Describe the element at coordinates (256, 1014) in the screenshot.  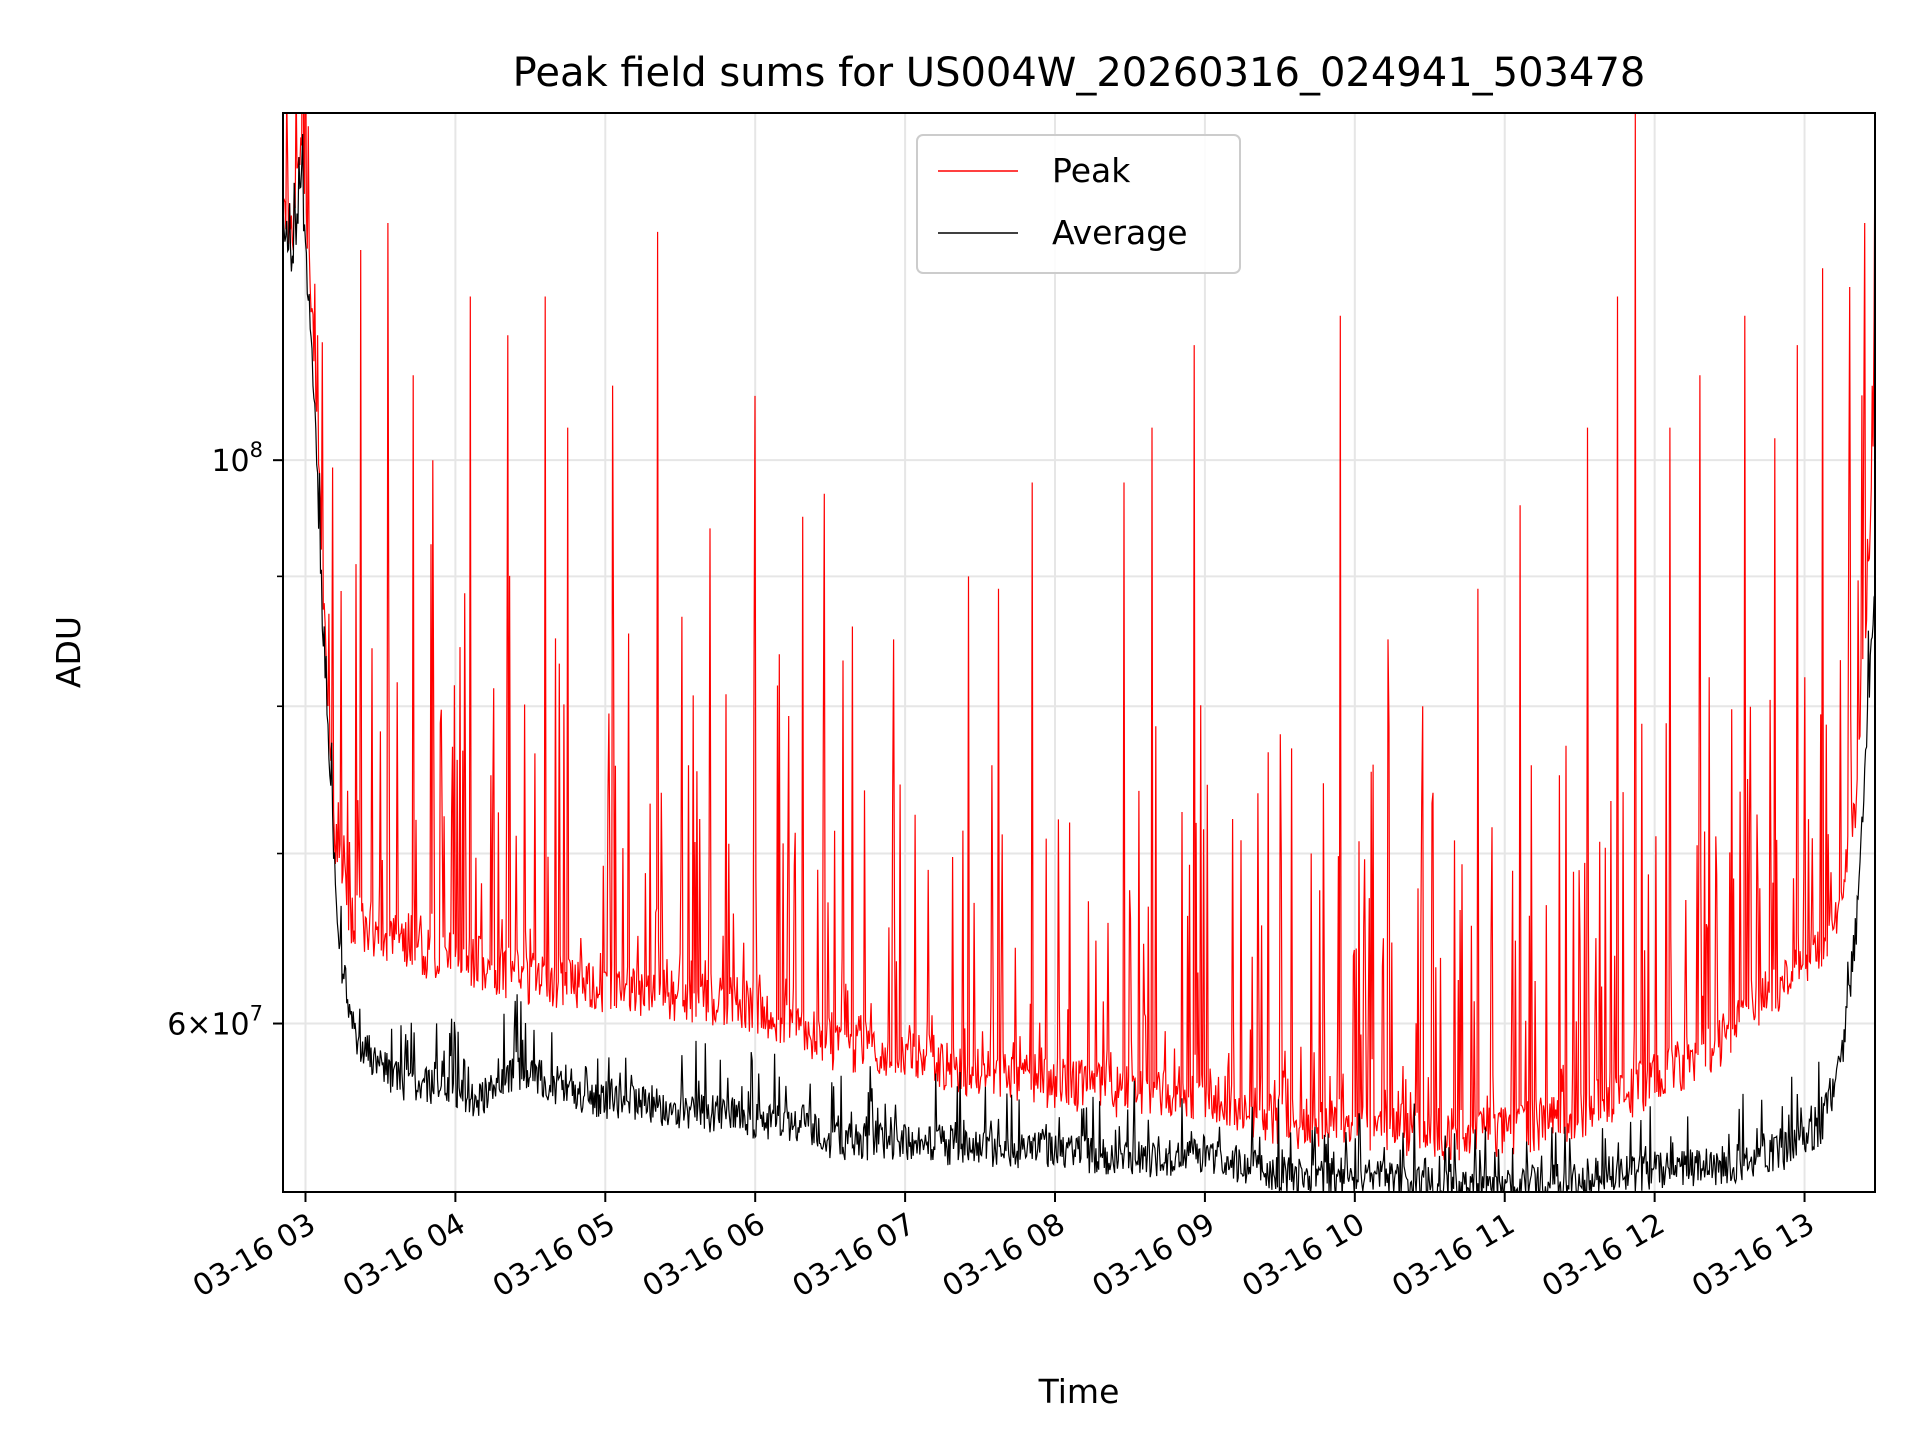
I see `y-tick-label-exponent: 7` at that location.